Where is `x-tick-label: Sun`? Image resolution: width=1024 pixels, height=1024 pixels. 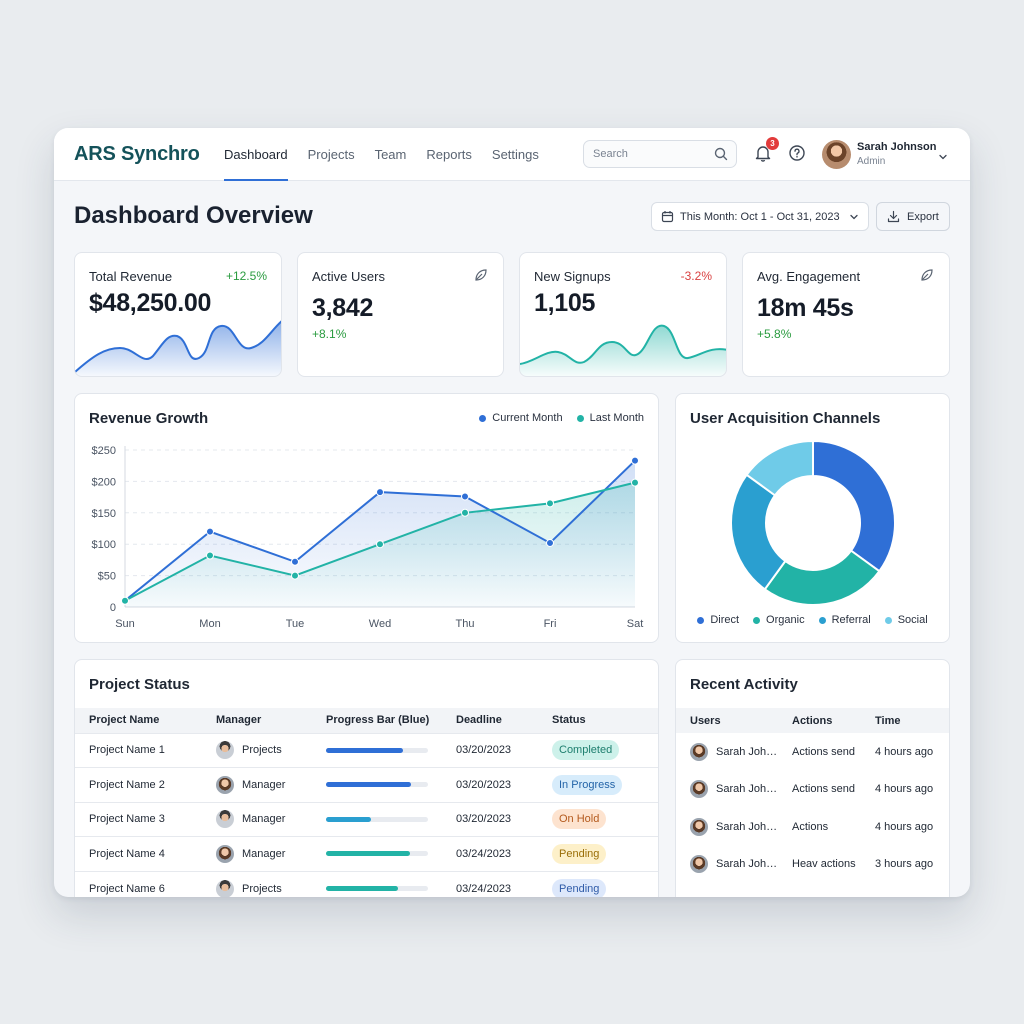 x-tick-label: Sun is located at coordinates (125, 624).